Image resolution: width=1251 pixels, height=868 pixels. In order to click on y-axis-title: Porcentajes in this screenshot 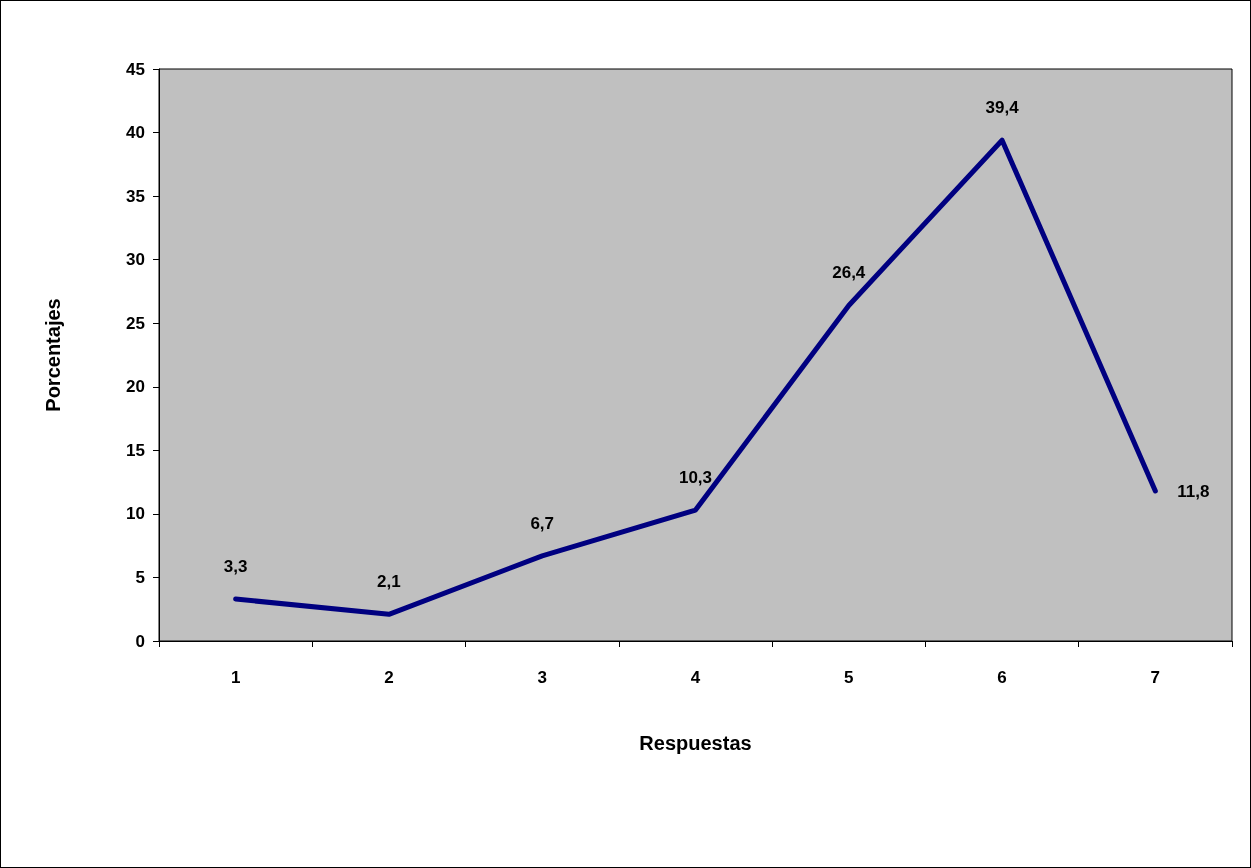, I will do `click(53, 355)`.